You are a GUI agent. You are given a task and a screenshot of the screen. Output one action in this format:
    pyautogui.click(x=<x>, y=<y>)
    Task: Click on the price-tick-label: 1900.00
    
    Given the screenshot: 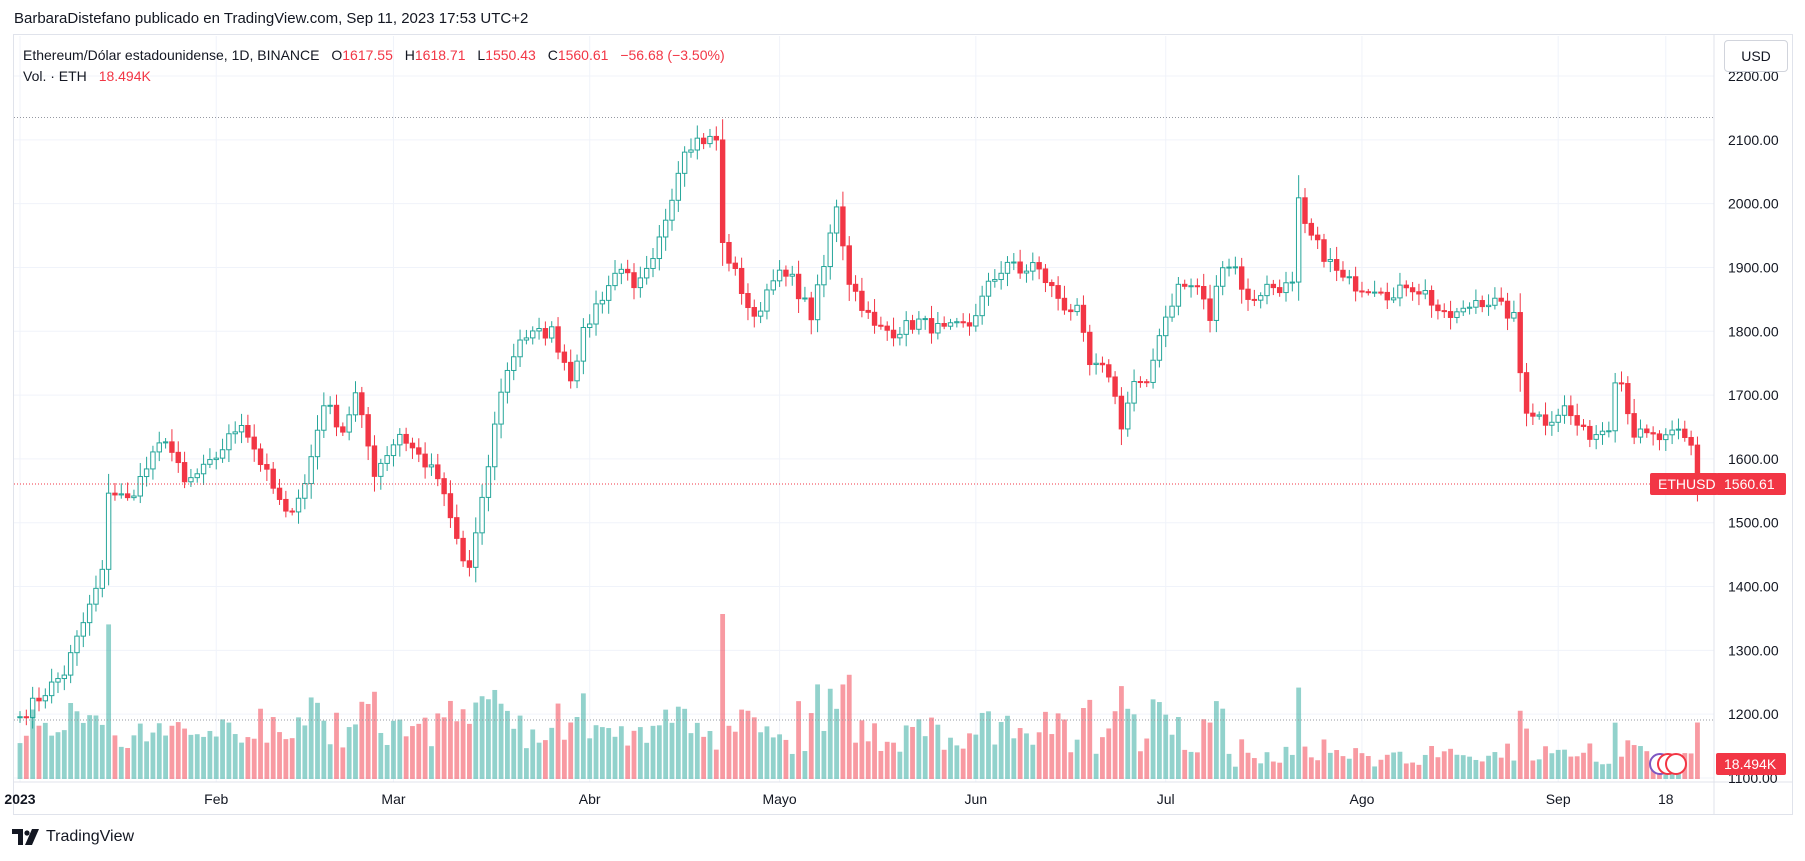 What is the action you would take?
    pyautogui.click(x=1753, y=267)
    